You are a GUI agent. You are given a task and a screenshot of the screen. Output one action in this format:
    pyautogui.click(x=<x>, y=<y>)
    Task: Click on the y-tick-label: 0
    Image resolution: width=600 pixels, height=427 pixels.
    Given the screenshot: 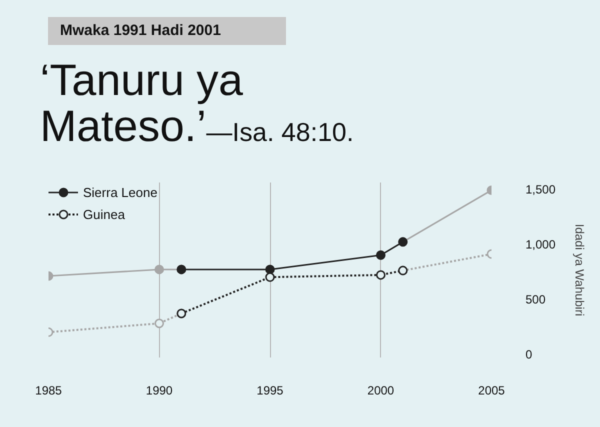 What is the action you would take?
    pyautogui.click(x=529, y=355)
    